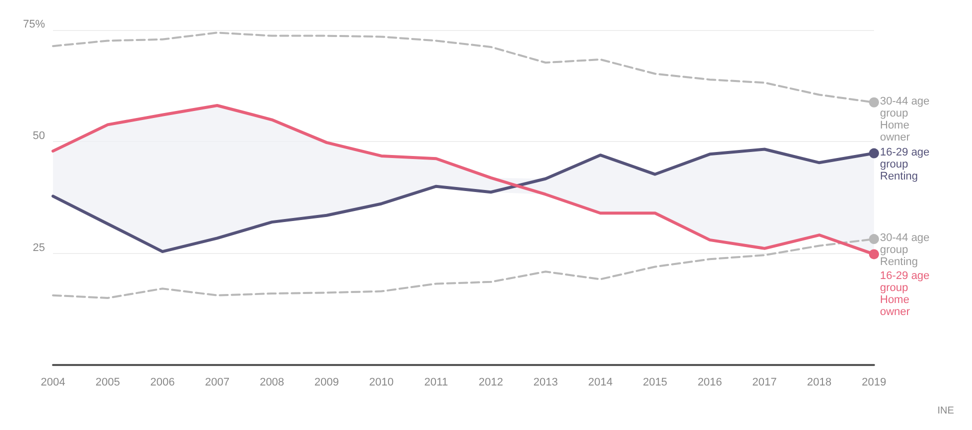 The width and height of the screenshot is (972, 430). What do you see at coordinates (162, 382) in the screenshot?
I see `x-tick-label: 2006` at bounding box center [162, 382].